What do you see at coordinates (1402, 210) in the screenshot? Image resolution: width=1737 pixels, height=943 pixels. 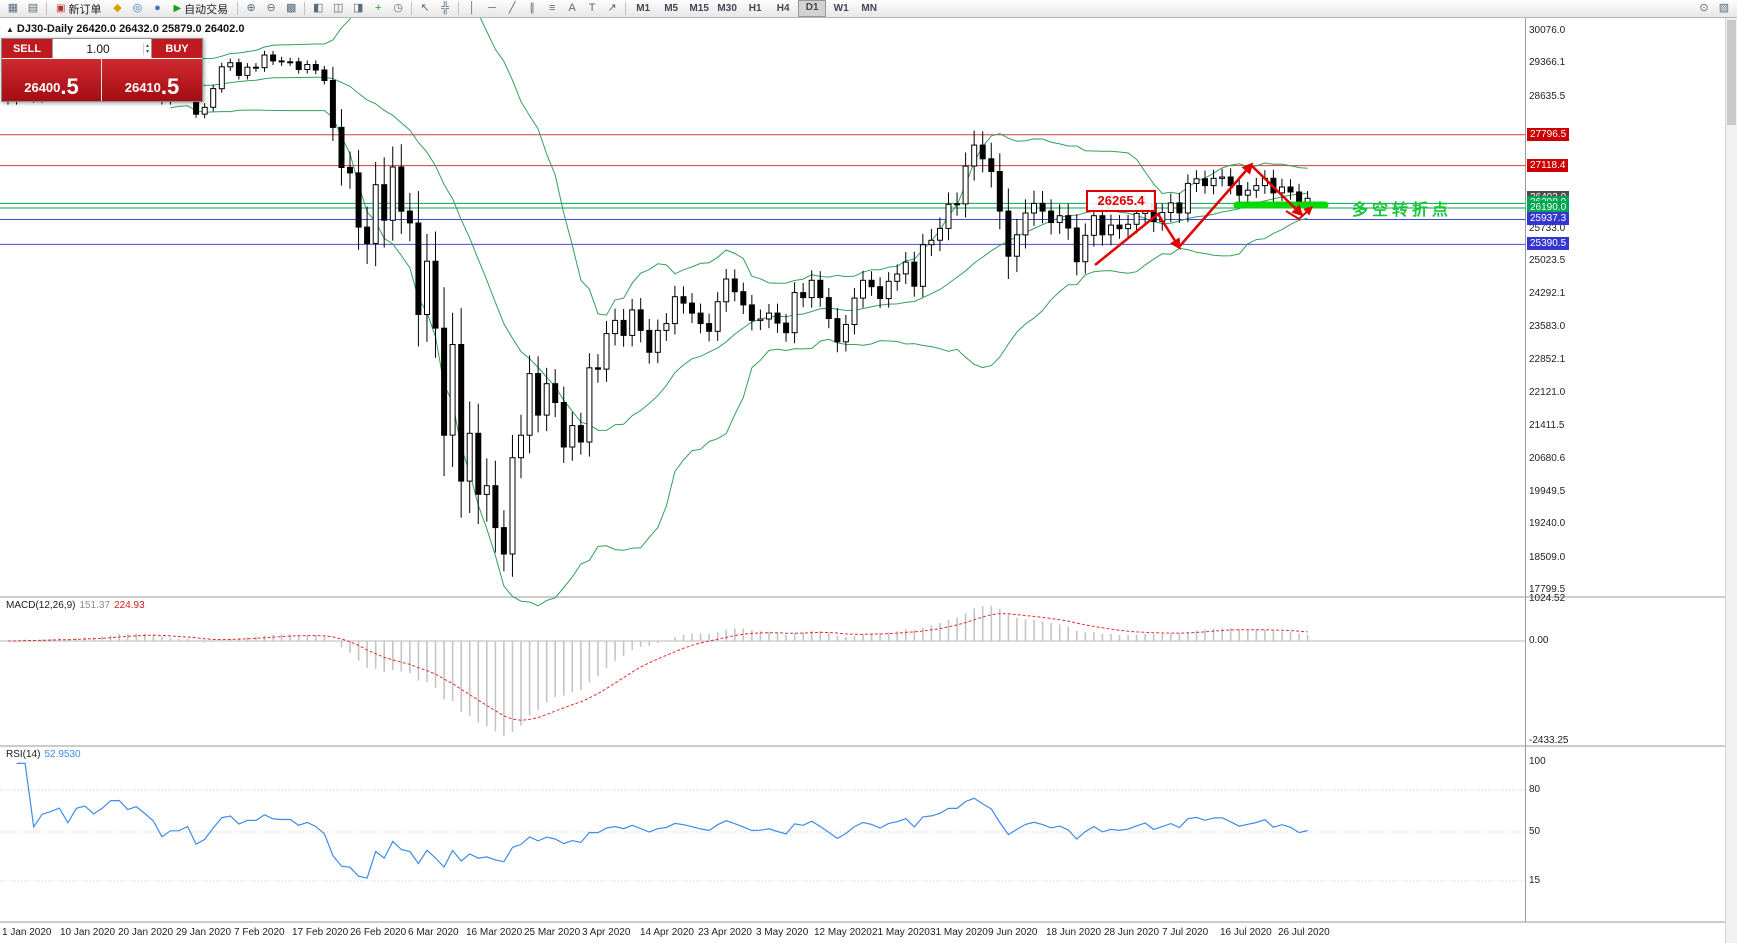 I see `annotation-note: 多空转折点` at bounding box center [1402, 210].